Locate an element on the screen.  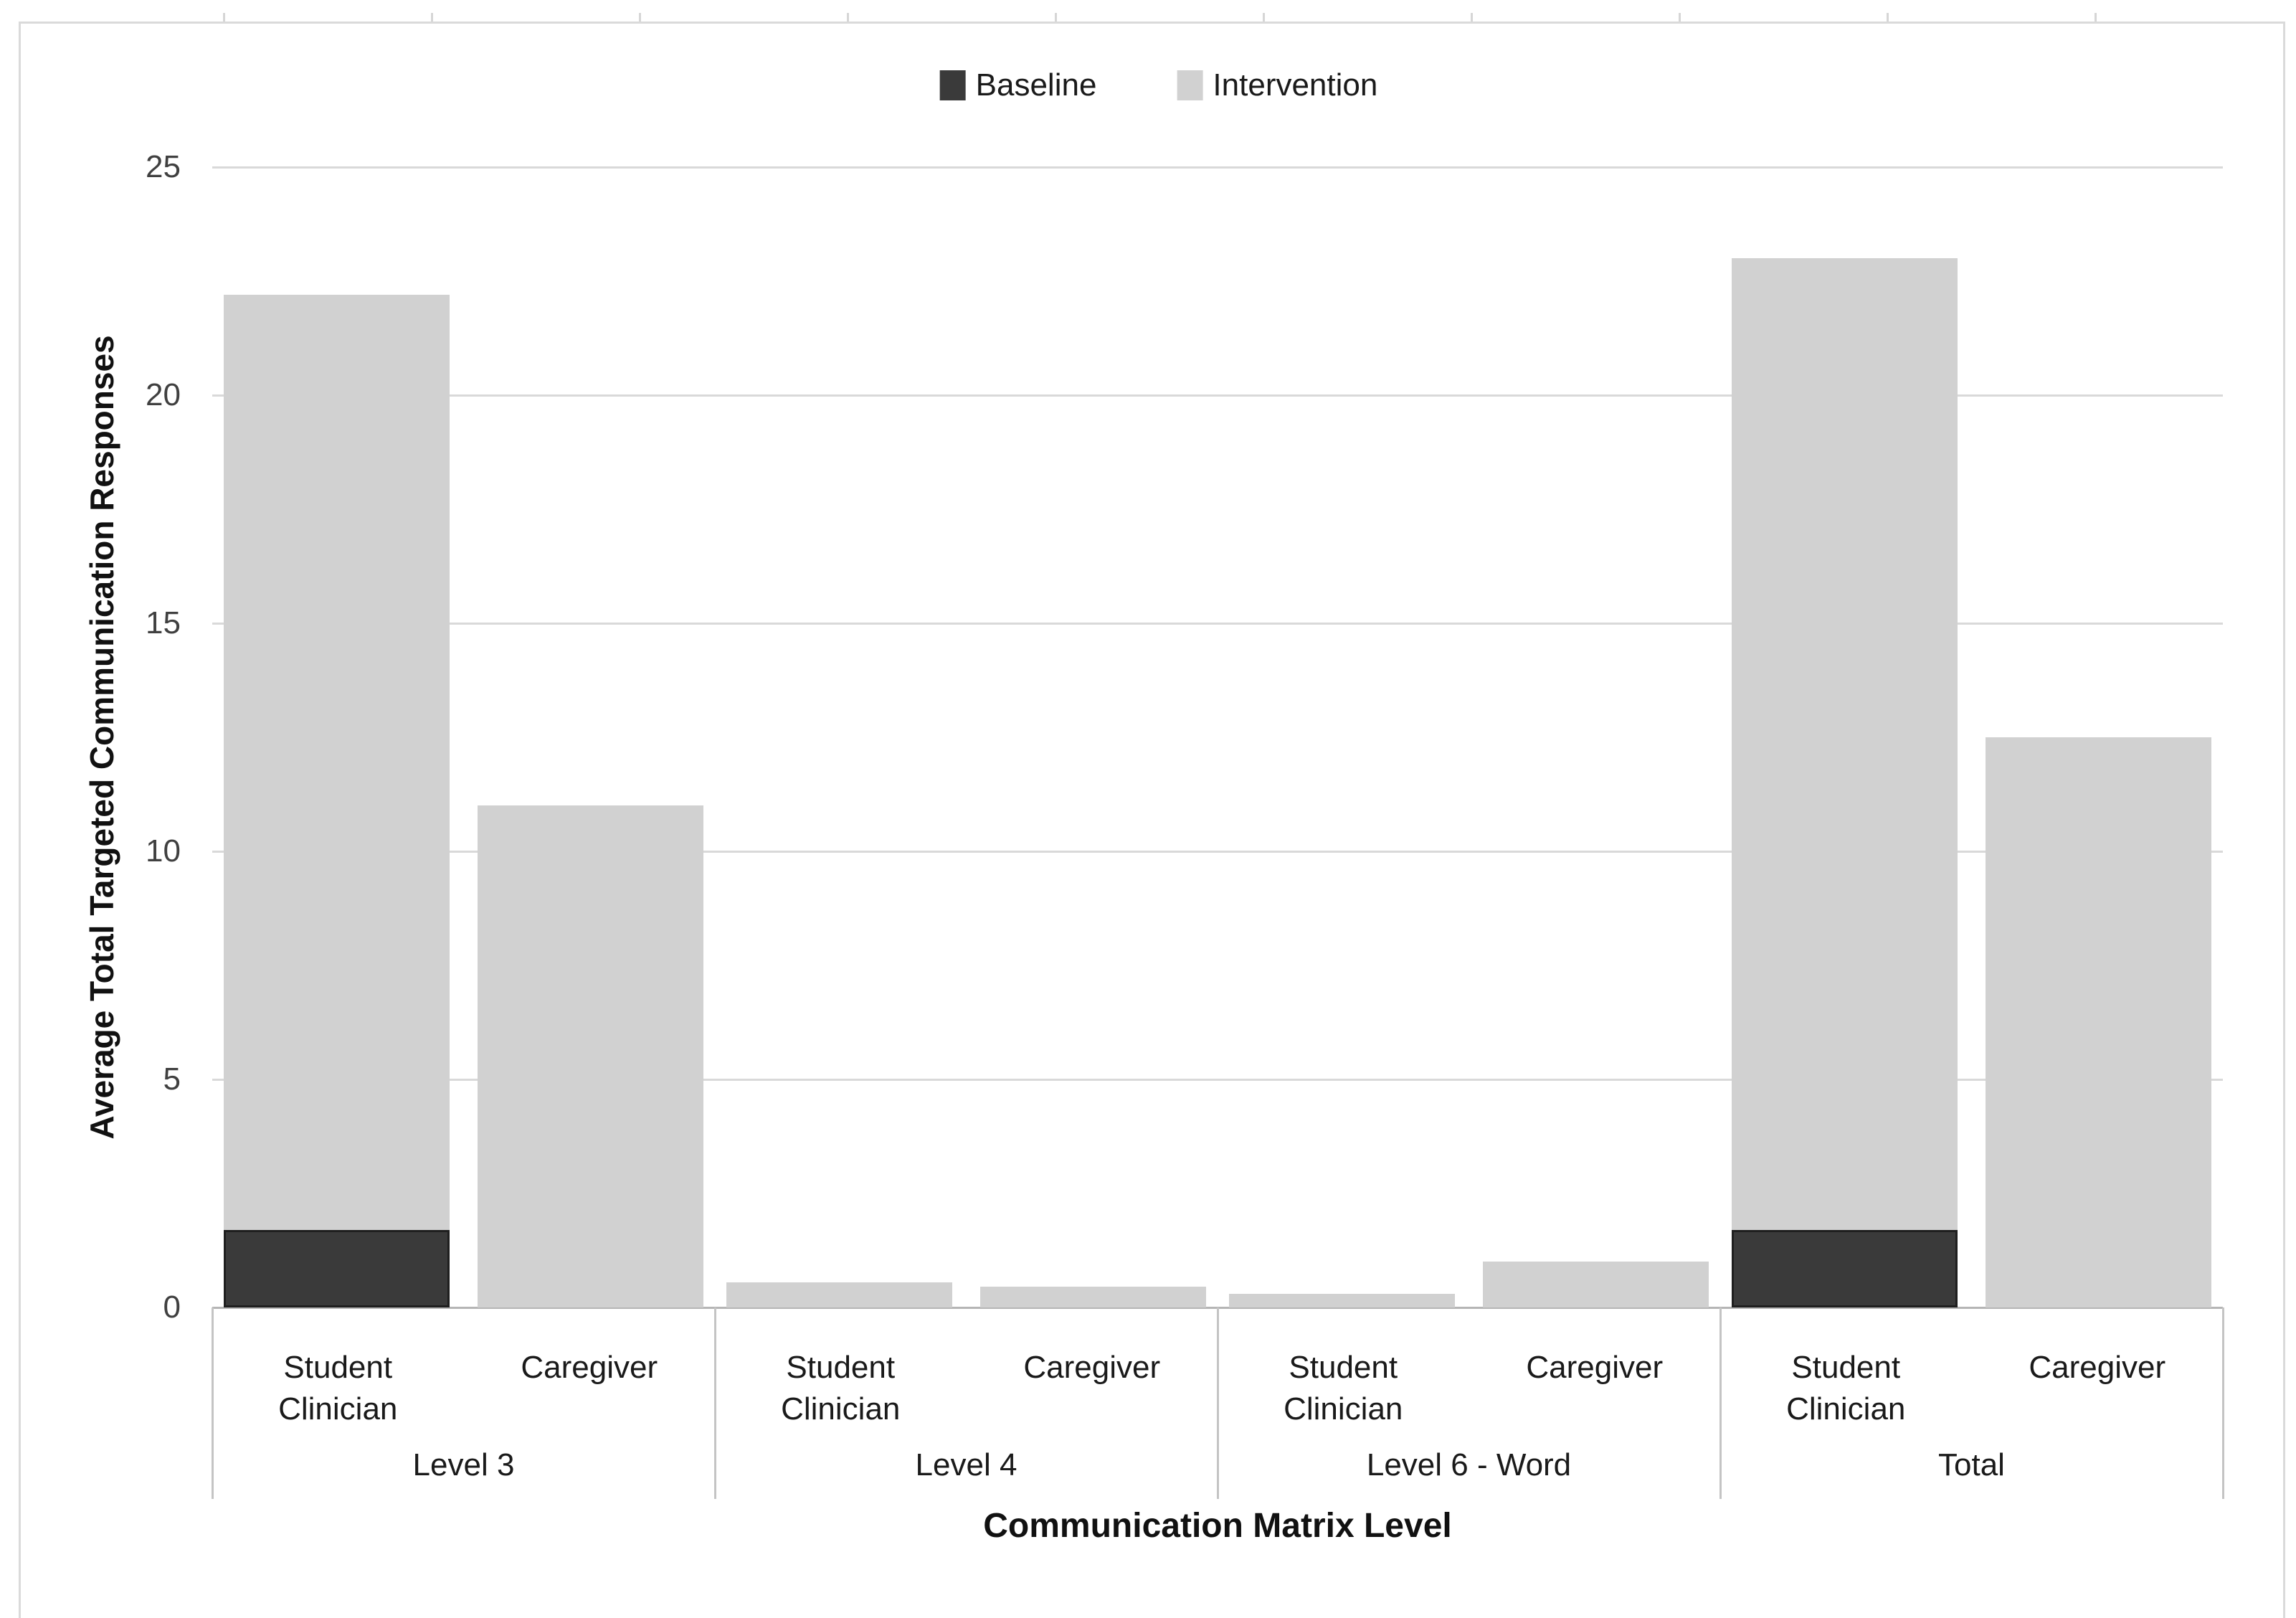
bar-level-6-word-student-clinician-intervention is located at coordinates (1342, 1300).